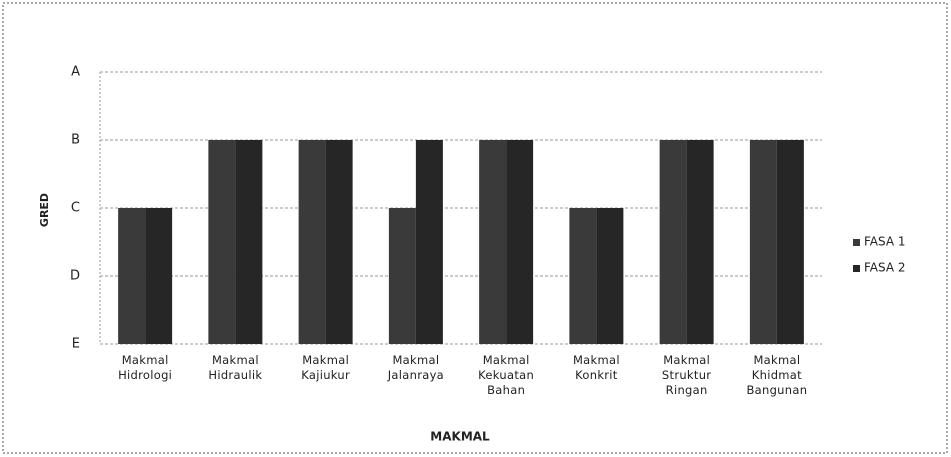 Image resolution: width=951 pixels, height=457 pixels. What do you see at coordinates (885, 242) in the screenshot?
I see `legend-label: FASA 1` at bounding box center [885, 242].